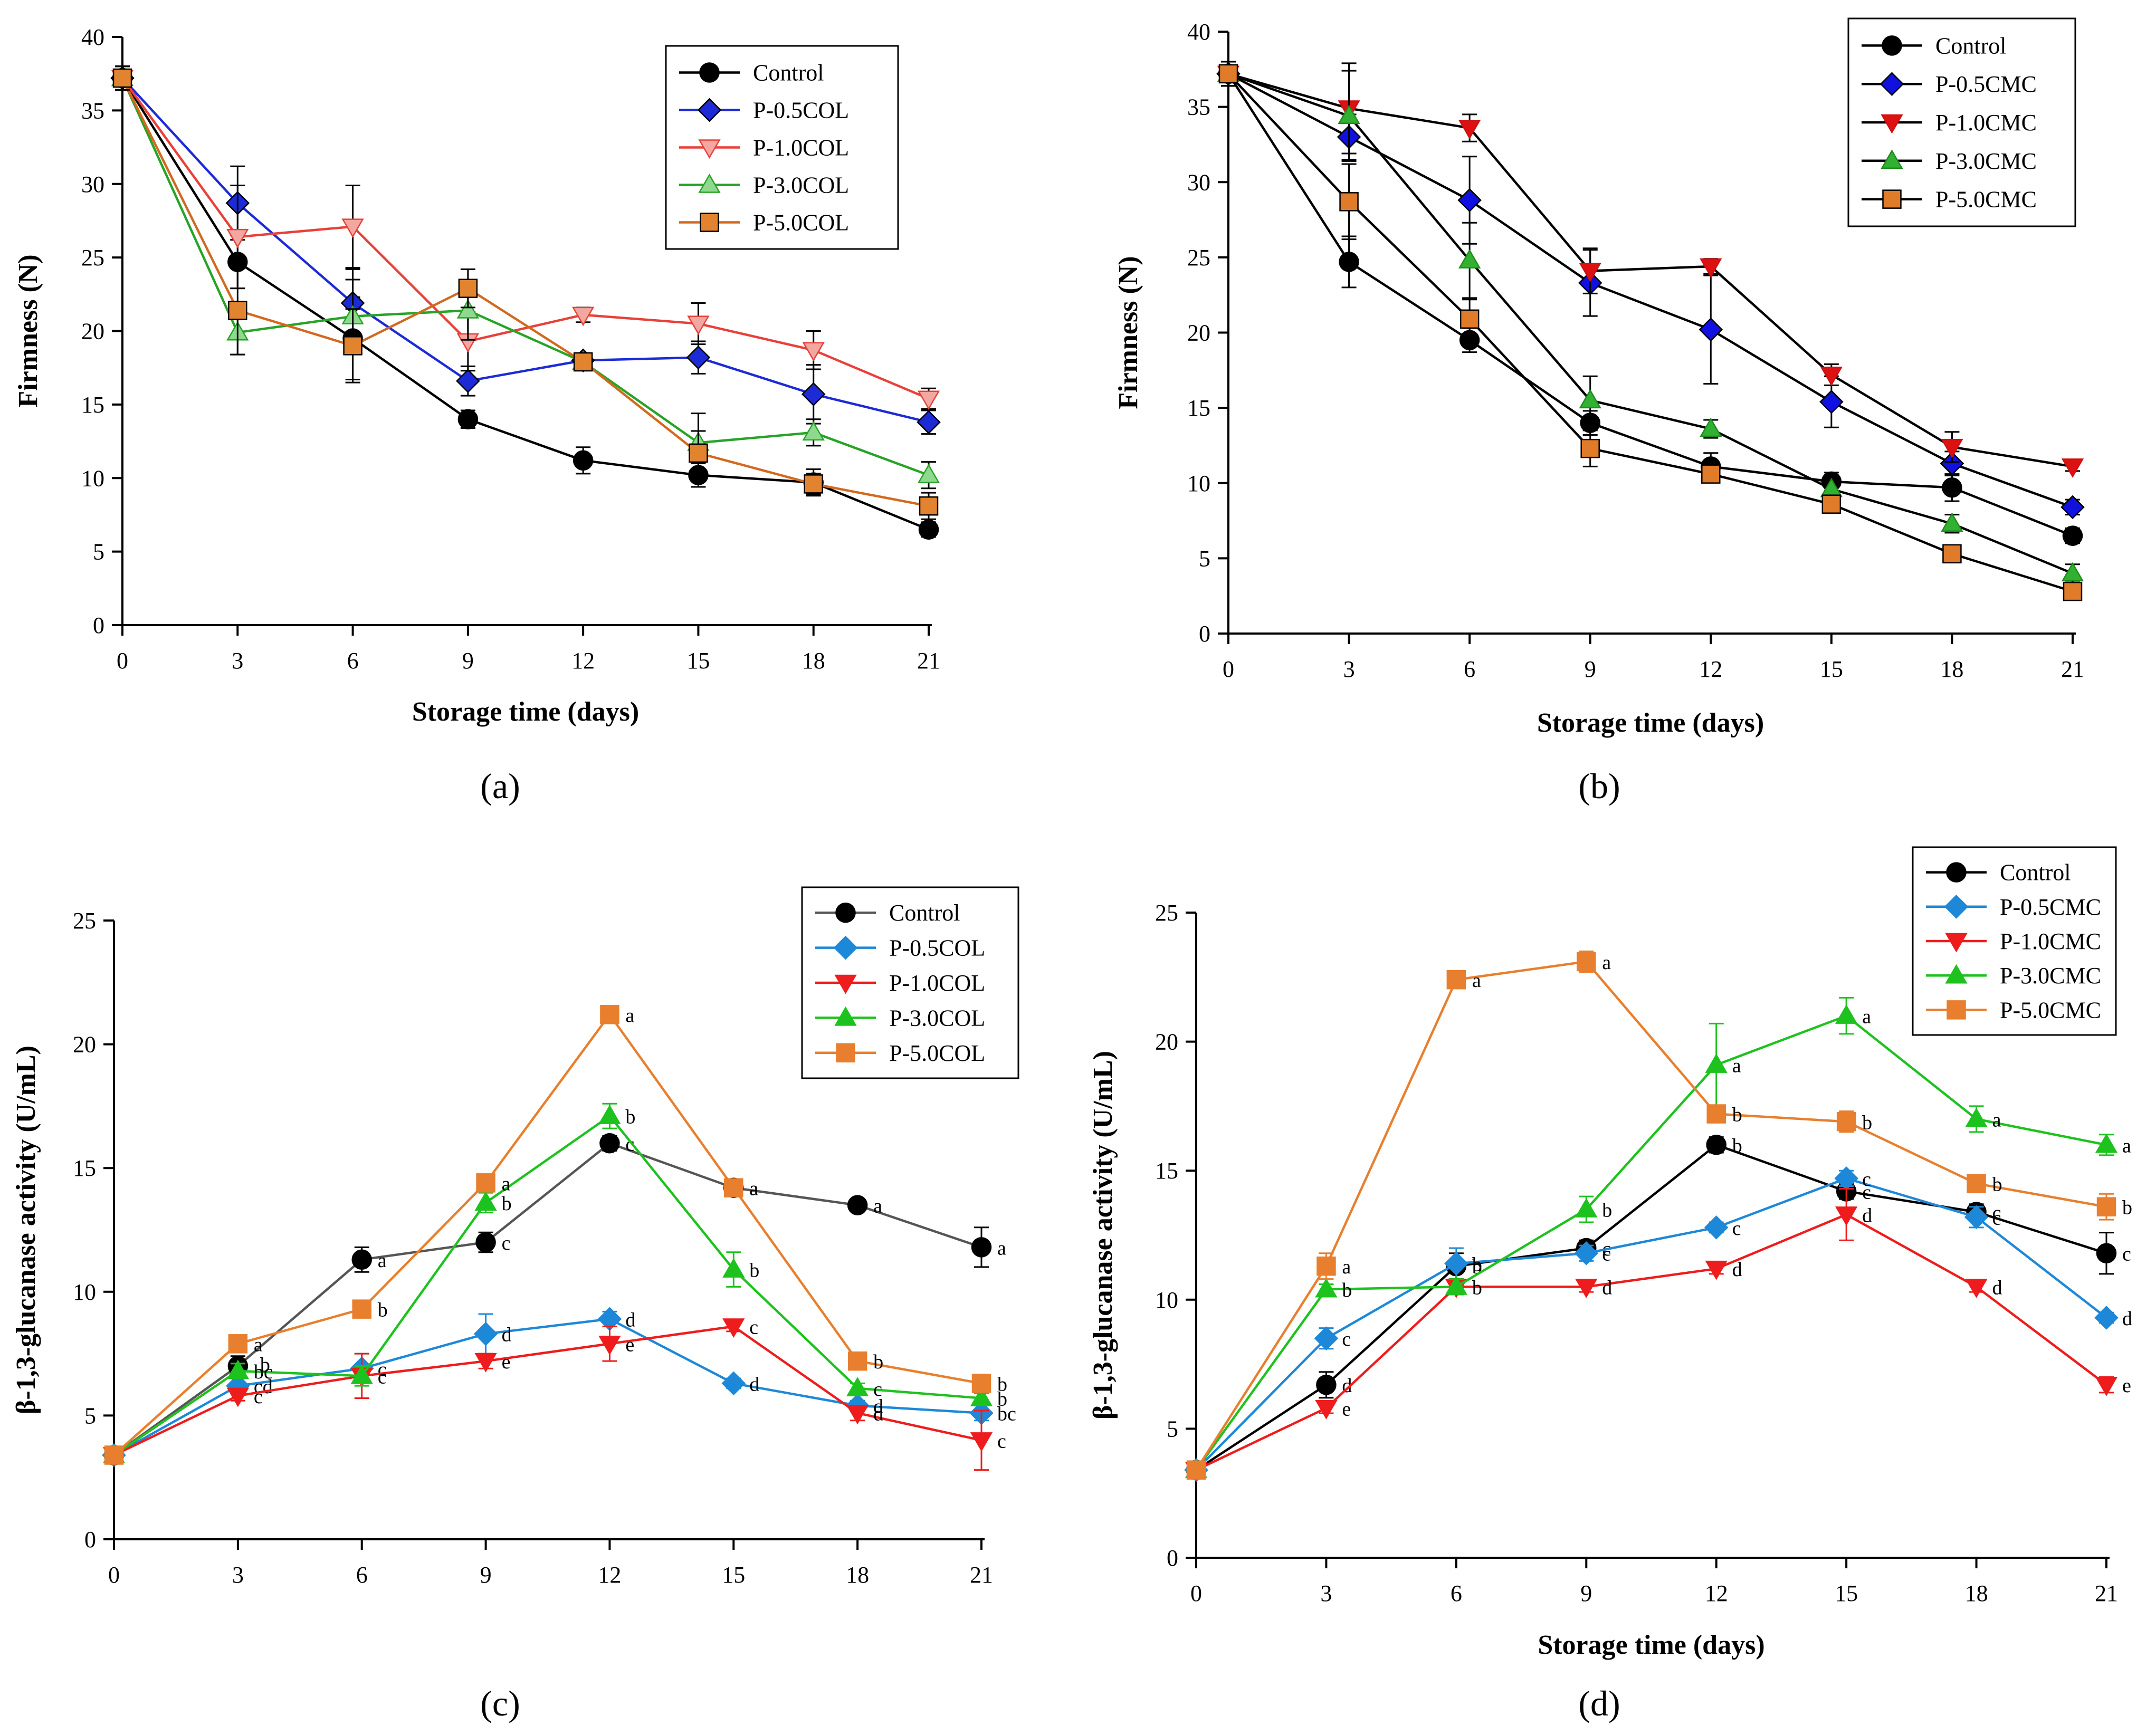 This screenshot has height=1735, width=2156. I want to click on y-tick-label: 15, so click(1166, 1171).